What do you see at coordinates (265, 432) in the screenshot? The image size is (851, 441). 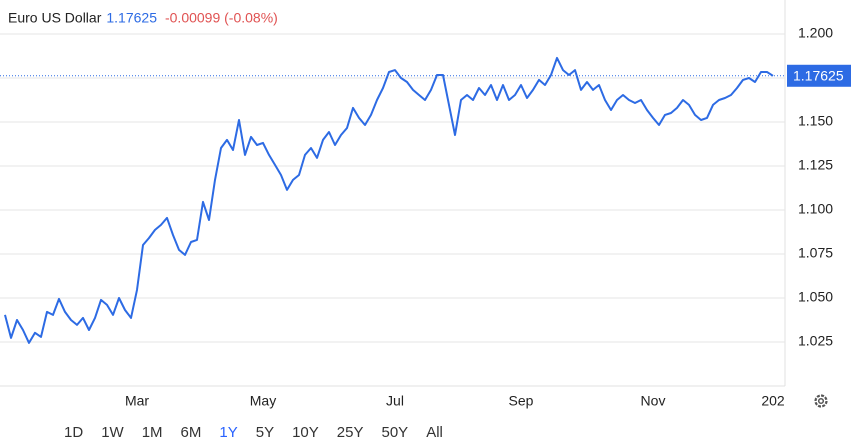 I see `range-button: 5Y` at bounding box center [265, 432].